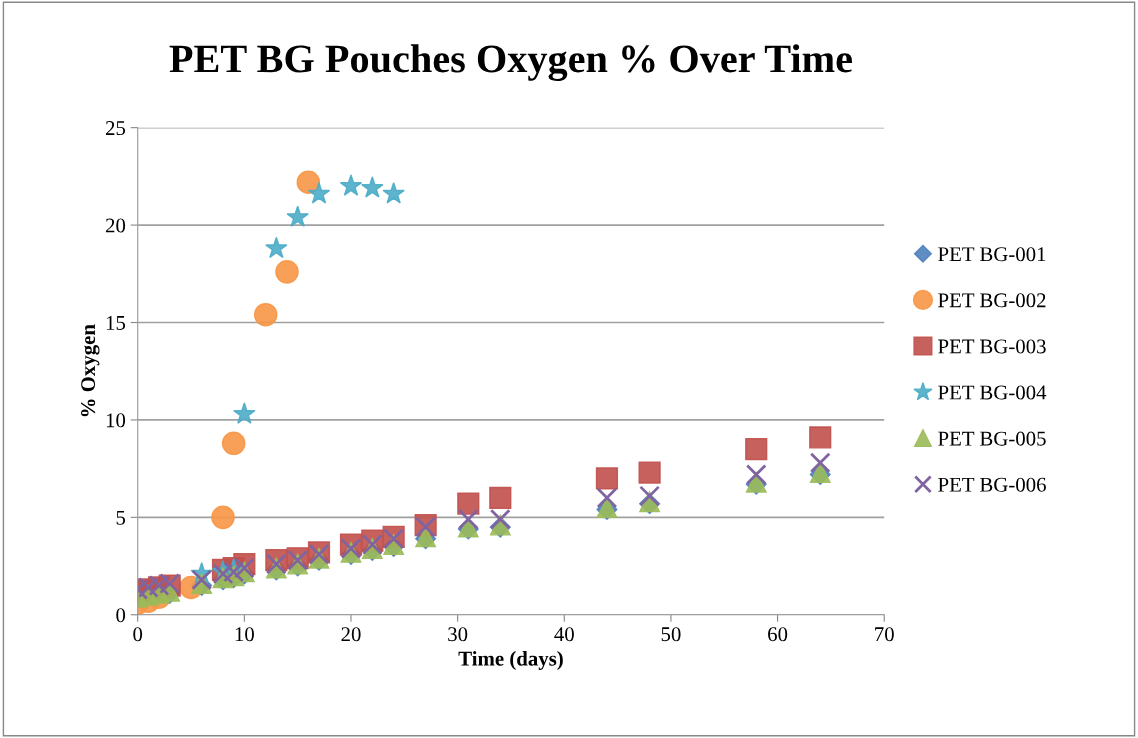 Image resolution: width=1138 pixels, height=738 pixels. I want to click on y-tick-label: 15, so click(116, 322).